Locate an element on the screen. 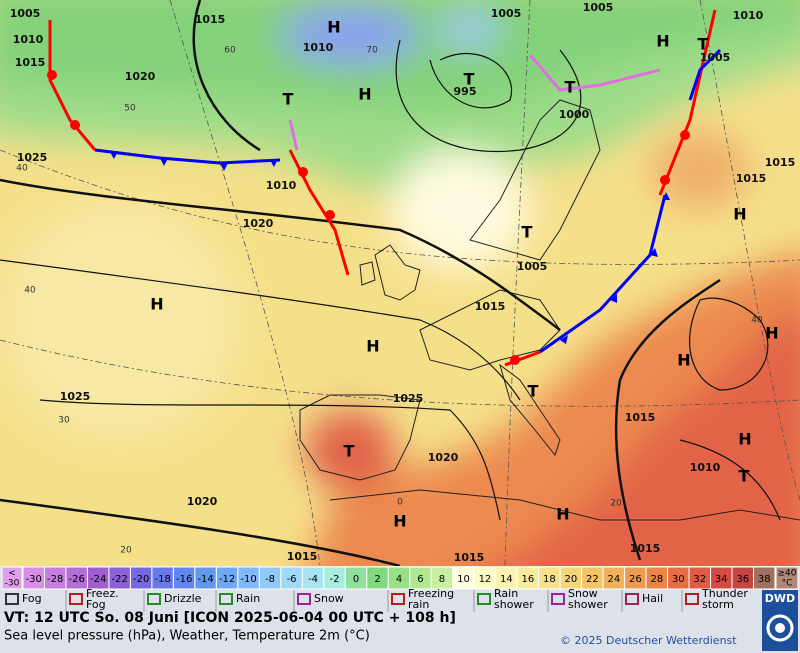 This screenshot has height=653, width=800. legend-label: storm is located at coordinates (718, 604).